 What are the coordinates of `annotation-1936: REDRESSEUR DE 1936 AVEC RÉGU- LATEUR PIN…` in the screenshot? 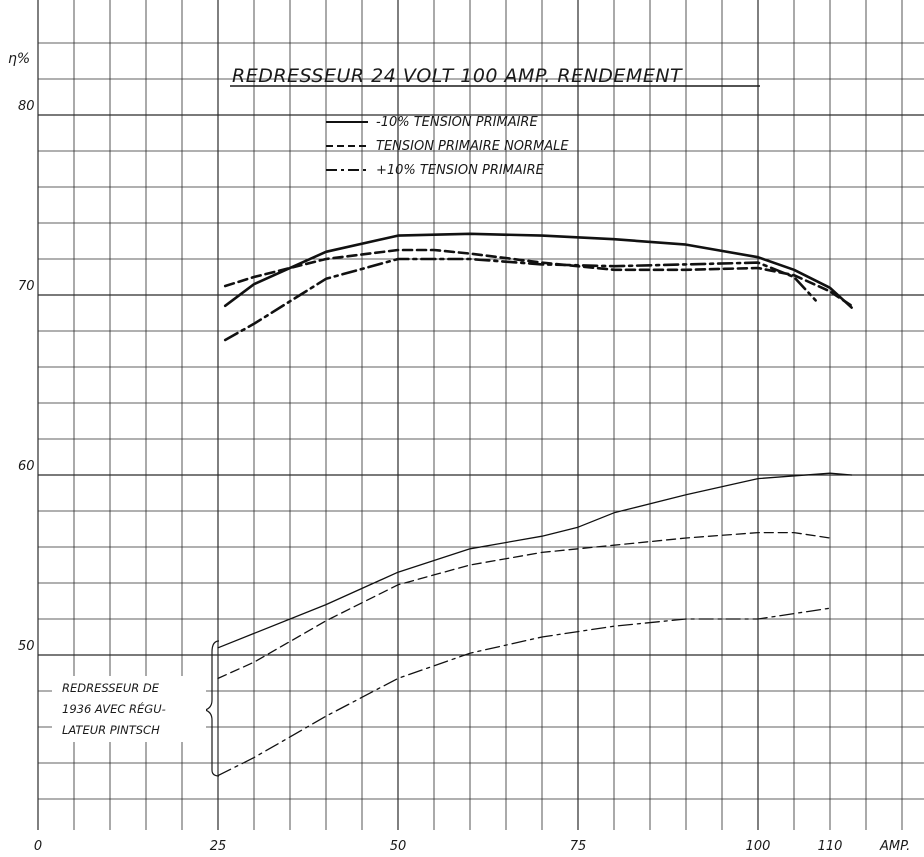 It's located at (136, 708).